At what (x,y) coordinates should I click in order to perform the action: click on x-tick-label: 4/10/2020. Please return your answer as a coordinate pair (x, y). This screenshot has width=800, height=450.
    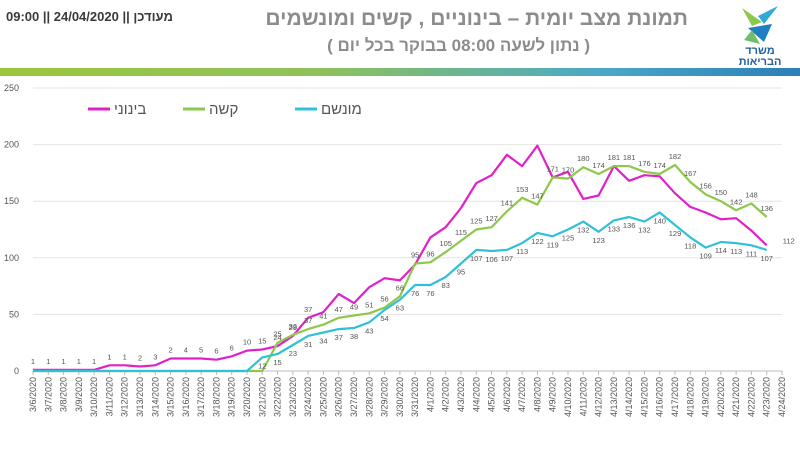
    Looking at the image, I should click on (568, 397).